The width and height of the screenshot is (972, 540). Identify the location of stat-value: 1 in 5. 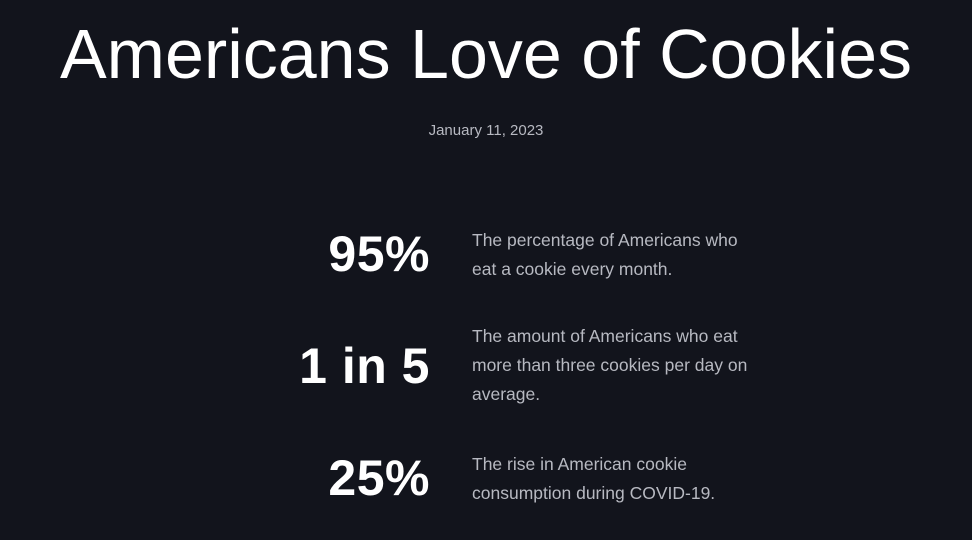
(364, 366).